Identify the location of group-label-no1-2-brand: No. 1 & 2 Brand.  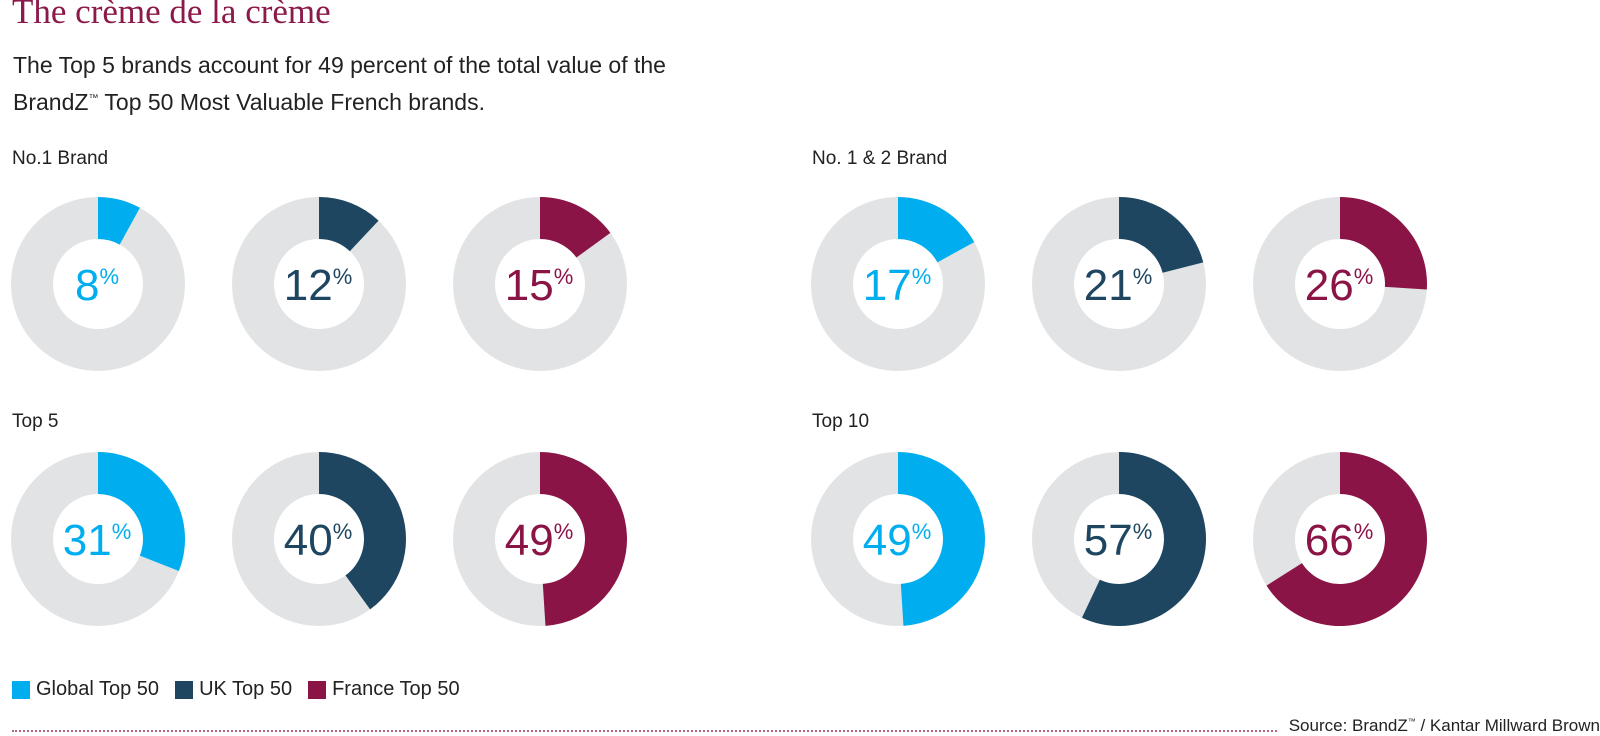
(880, 158).